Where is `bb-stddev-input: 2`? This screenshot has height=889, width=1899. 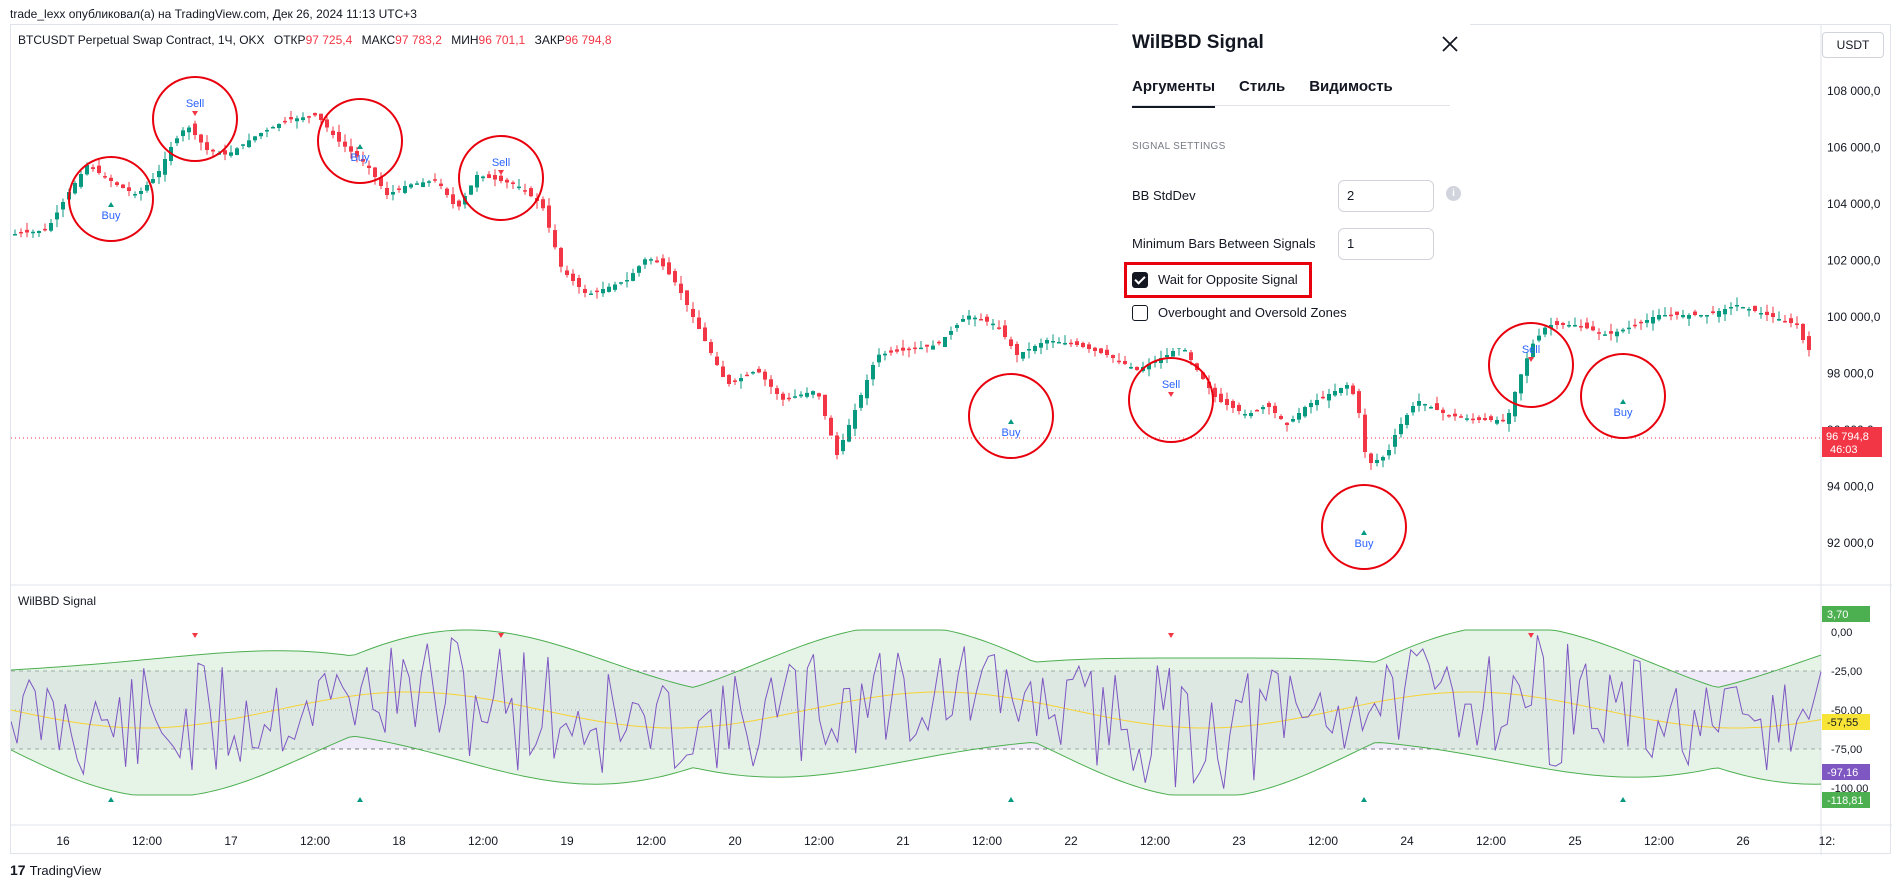
bb-stddev-input: 2 is located at coordinates (1386, 196).